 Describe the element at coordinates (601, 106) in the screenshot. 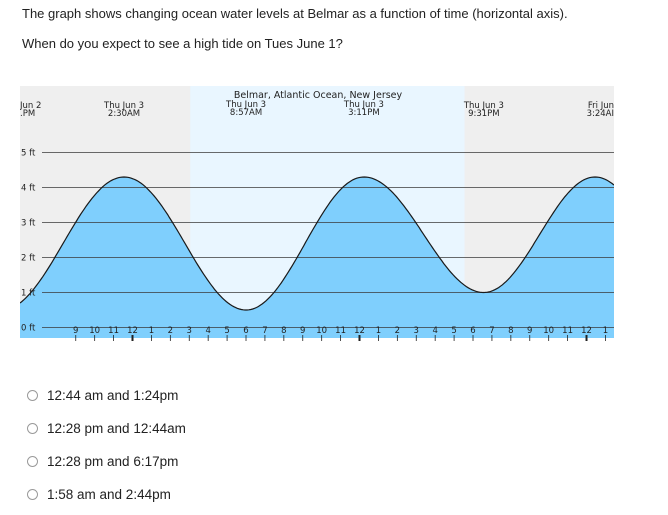

I see `tide-event-date: Fri Jun` at that location.